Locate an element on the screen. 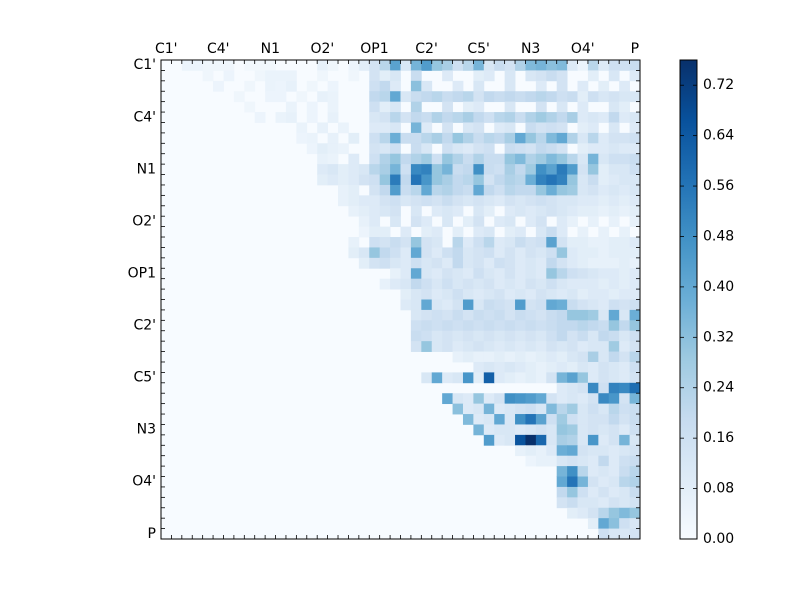  y-tick-label: O4' is located at coordinates (144, 482).